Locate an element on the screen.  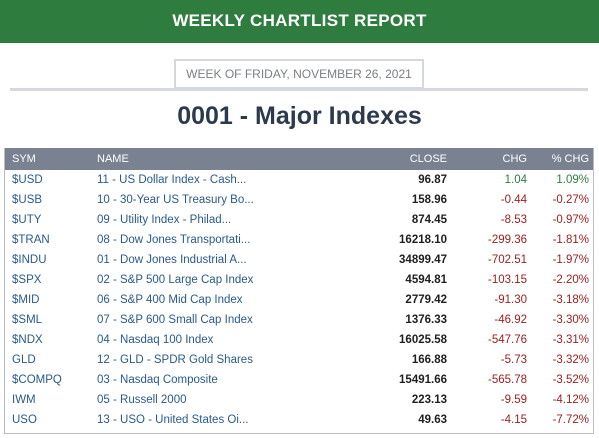
row-close-value: 166.88 is located at coordinates (429, 360).